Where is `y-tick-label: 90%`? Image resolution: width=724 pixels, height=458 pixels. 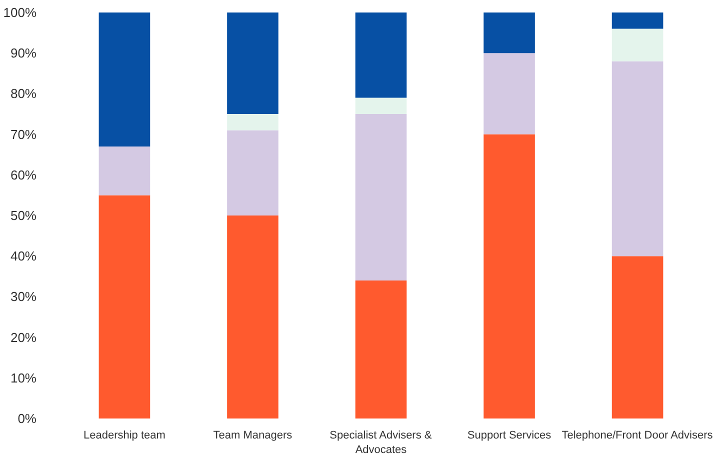
y-tick-label: 90% is located at coordinates (23, 53).